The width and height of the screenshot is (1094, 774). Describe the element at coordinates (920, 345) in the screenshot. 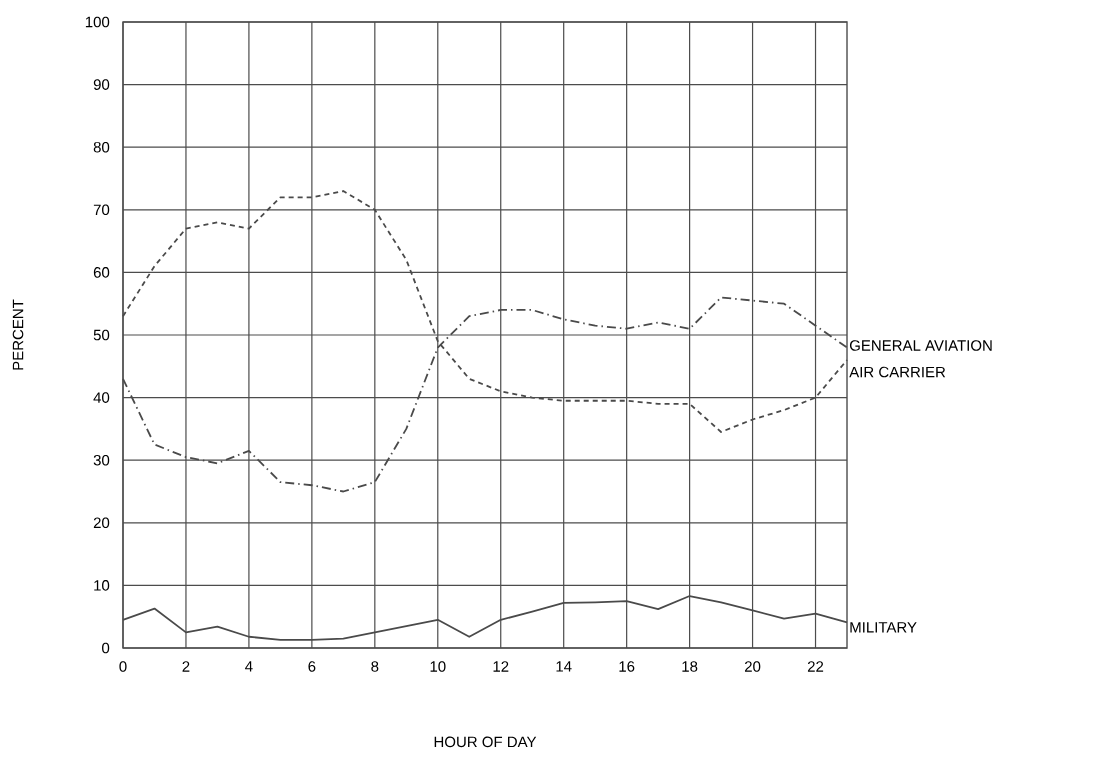

I see `series-label: GENERAL AVIATION` at that location.